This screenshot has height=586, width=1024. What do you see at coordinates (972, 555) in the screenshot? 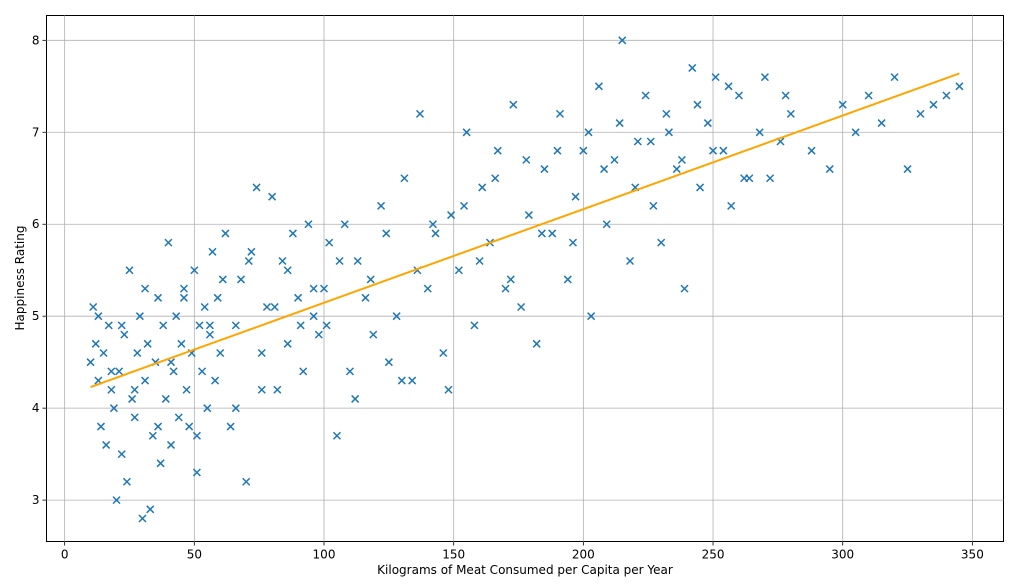
I see `x-tick-label: 350` at bounding box center [972, 555].